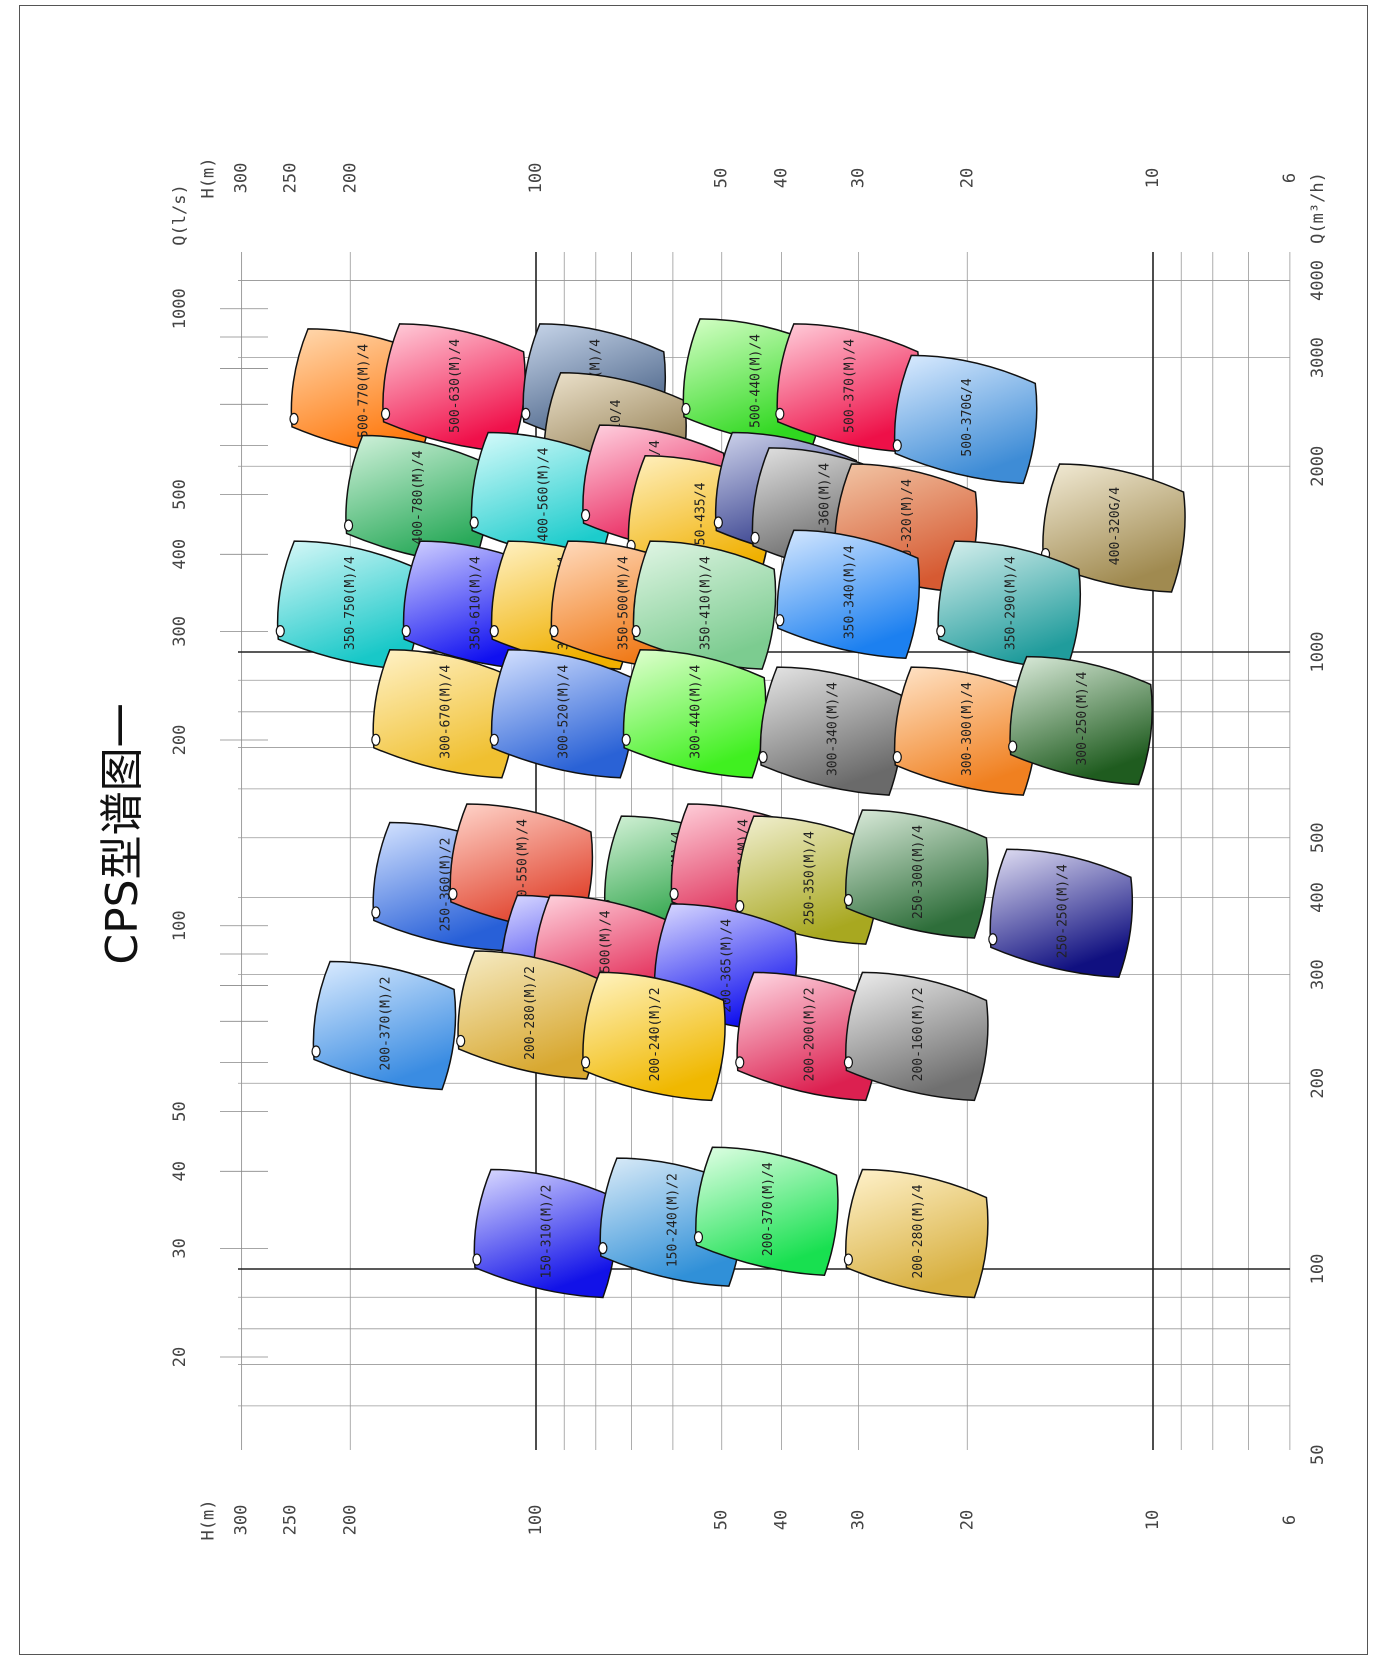 The width and height of the screenshot is (1386, 1668). Describe the element at coordinates (455, 386) in the screenshot. I see `region-label: 500-630(M)/4` at that location.